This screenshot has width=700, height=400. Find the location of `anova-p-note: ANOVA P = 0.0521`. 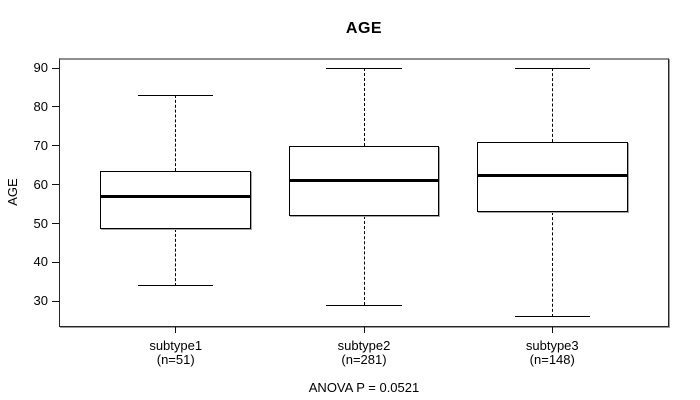

anova-p-note: ANOVA P = 0.0521 is located at coordinates (364, 387).